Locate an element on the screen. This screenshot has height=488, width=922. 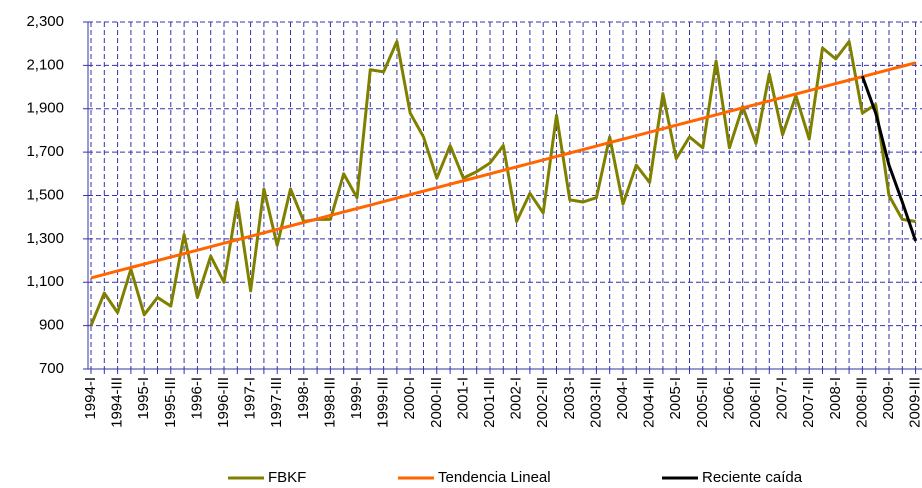
x-tick-label: 1994-I is located at coordinates (90, 398).